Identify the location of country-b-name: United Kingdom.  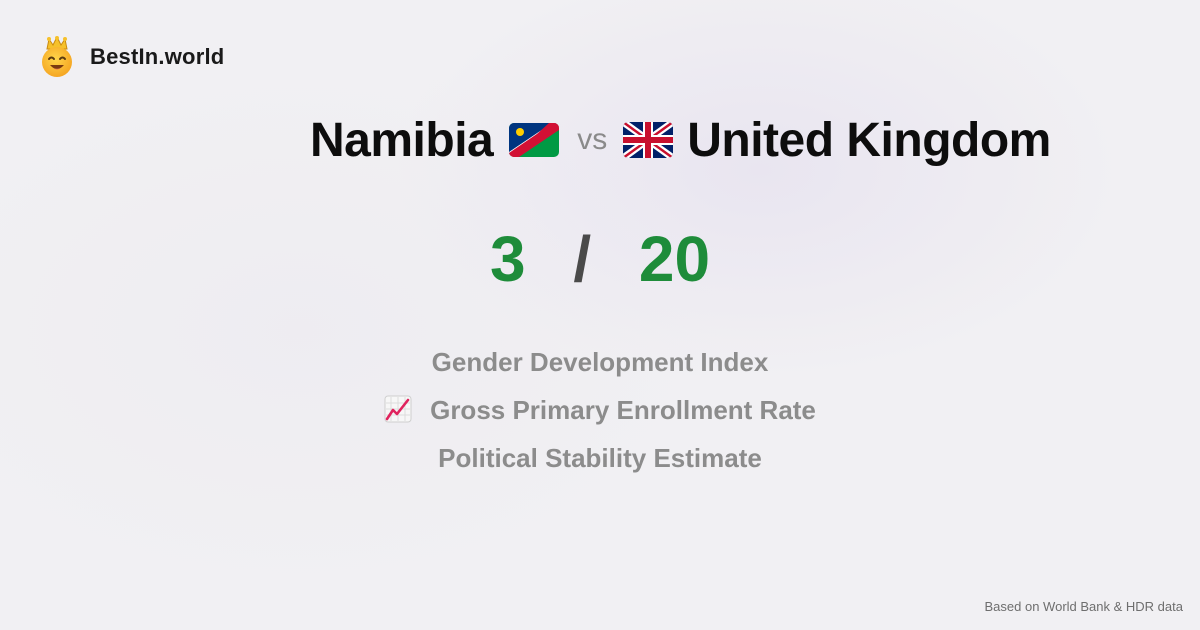
(869, 140).